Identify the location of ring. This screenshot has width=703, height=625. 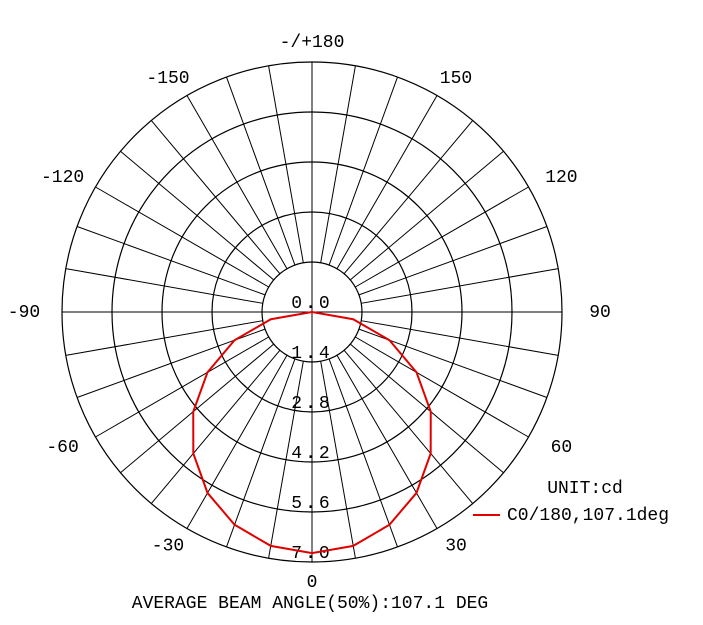
(312, 312).